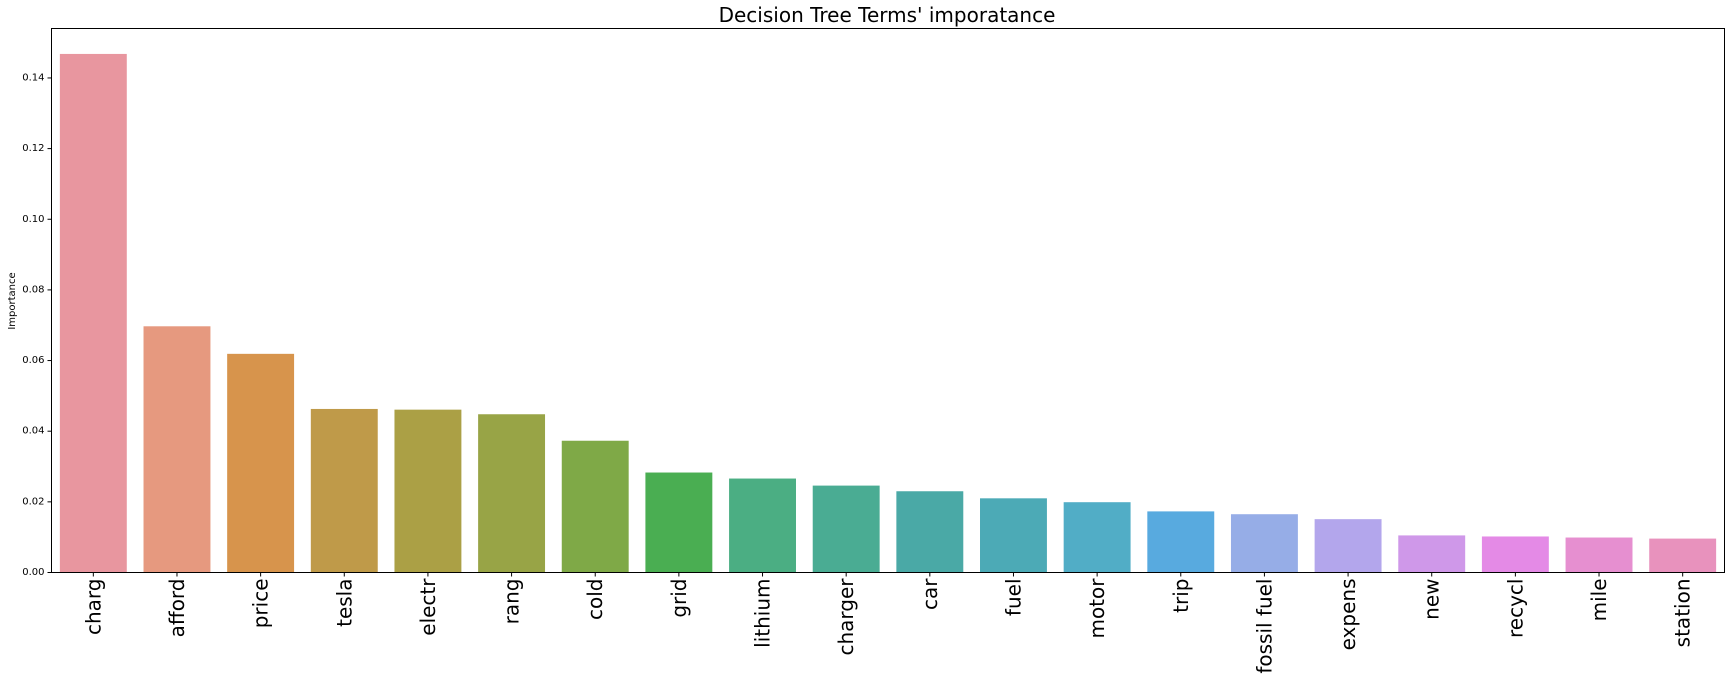  What do you see at coordinates (344, 490) in the screenshot?
I see `bar-tesla` at bounding box center [344, 490].